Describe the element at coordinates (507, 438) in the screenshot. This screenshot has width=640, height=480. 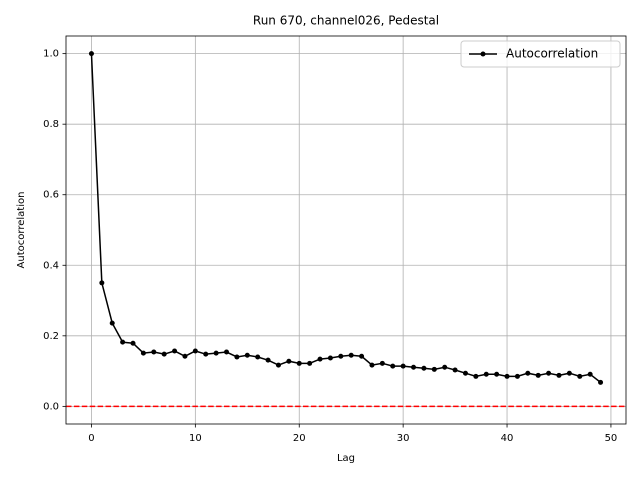
I see `x-tick-label: 40` at that location.